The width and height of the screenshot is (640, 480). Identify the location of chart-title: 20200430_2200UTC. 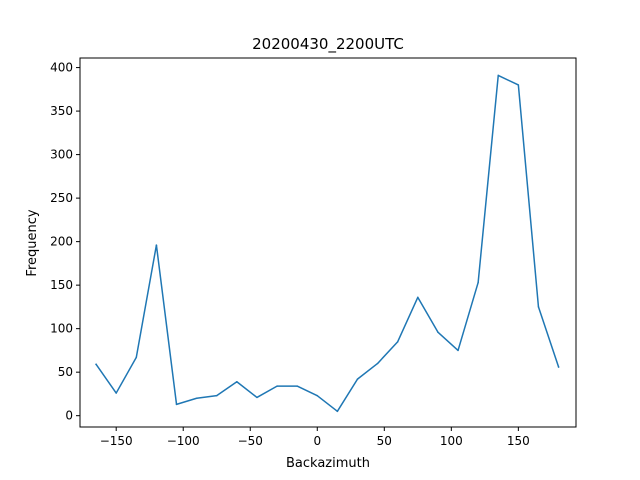
(328, 44).